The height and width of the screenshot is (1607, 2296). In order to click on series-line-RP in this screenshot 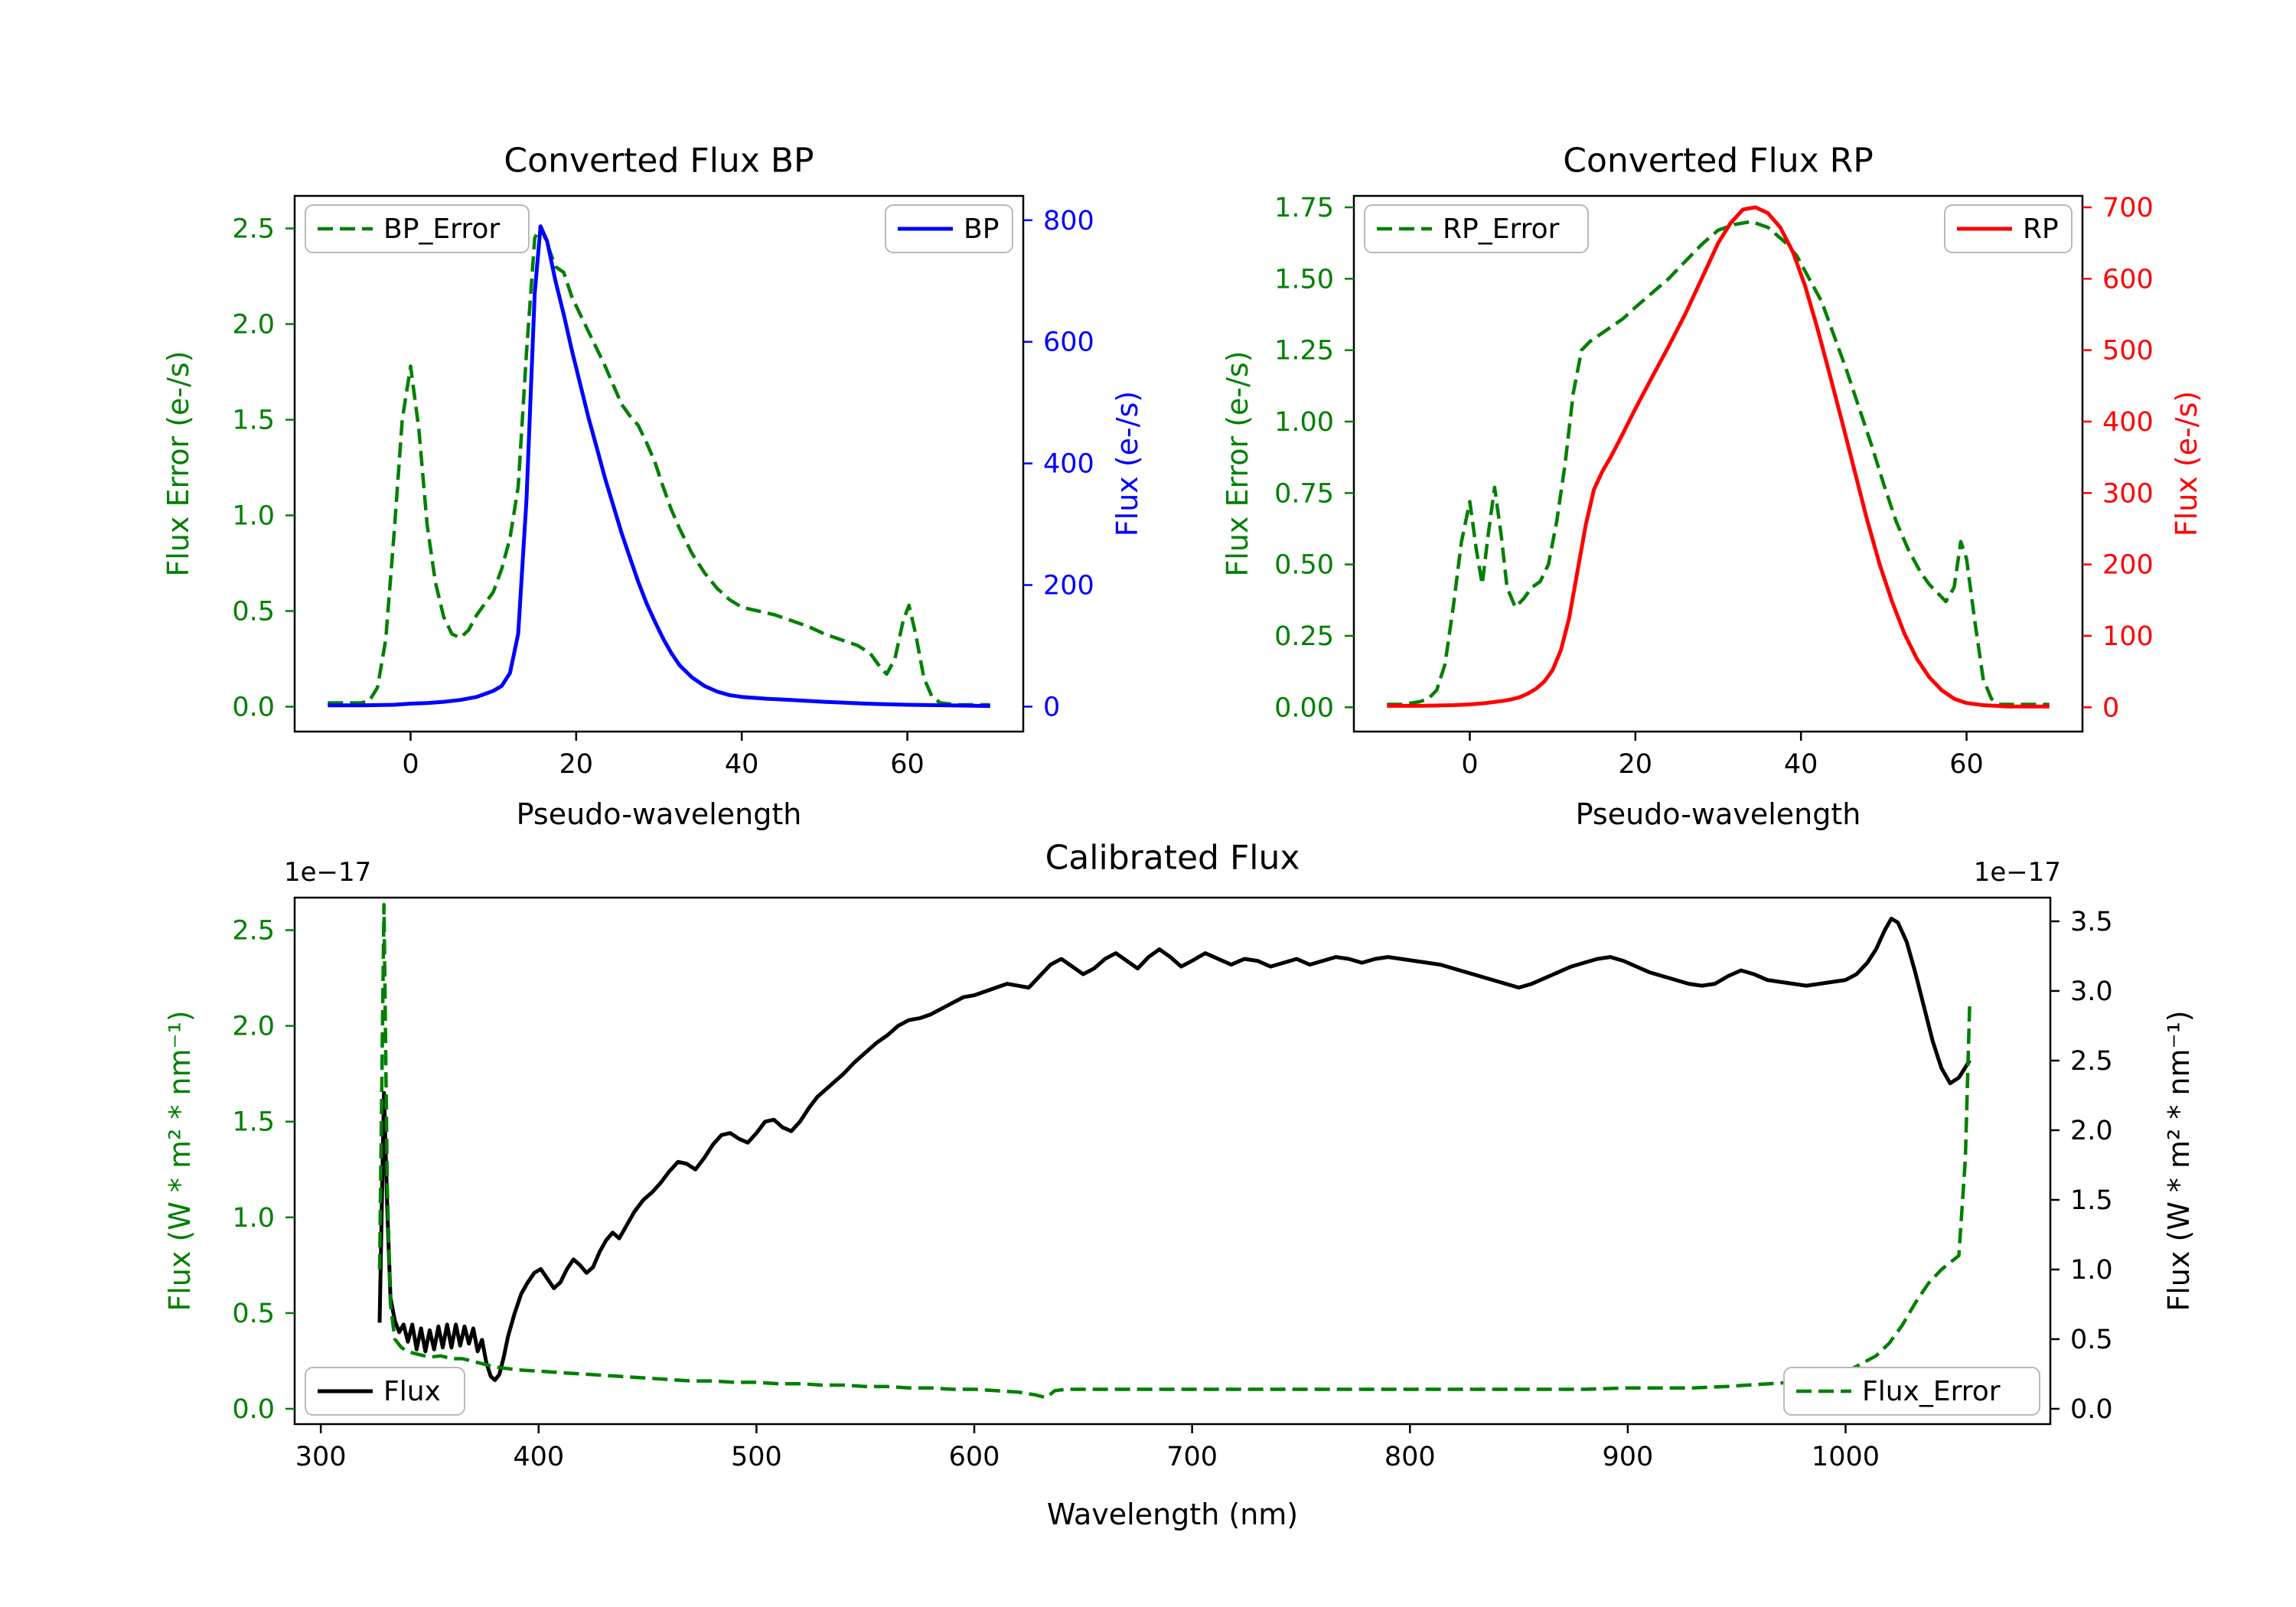, I will do `click(1718, 457)`.